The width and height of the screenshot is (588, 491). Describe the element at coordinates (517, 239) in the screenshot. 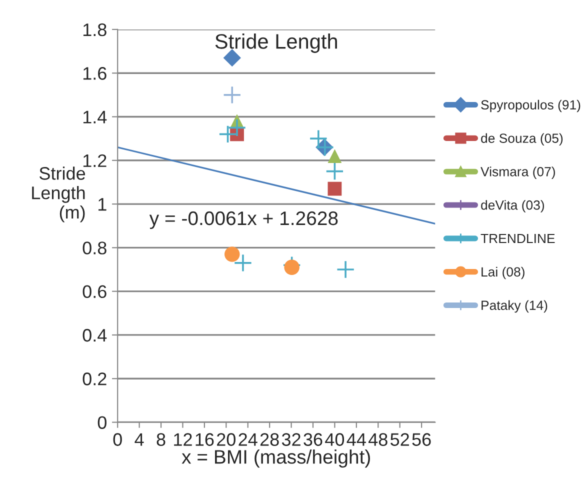

I see `legend-label: TRENDLINE` at that location.